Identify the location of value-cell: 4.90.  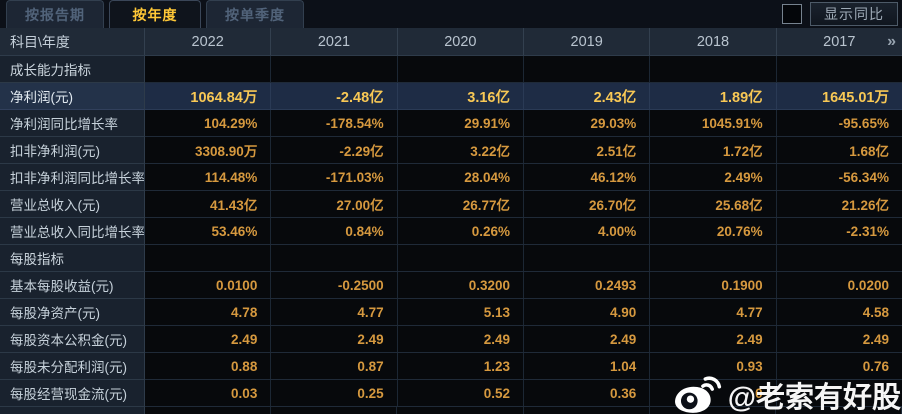
(587, 312).